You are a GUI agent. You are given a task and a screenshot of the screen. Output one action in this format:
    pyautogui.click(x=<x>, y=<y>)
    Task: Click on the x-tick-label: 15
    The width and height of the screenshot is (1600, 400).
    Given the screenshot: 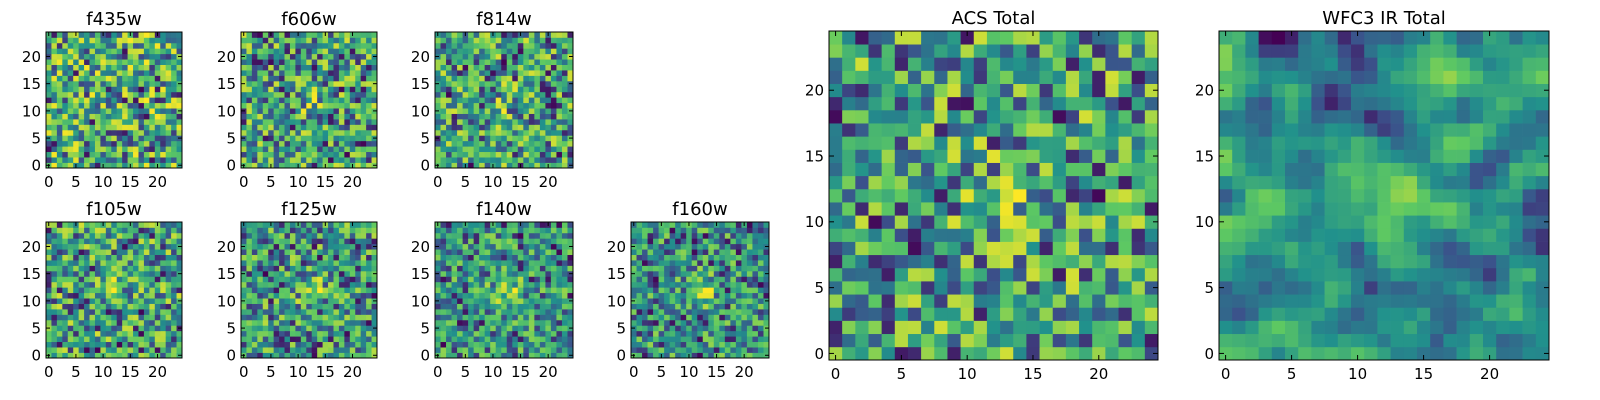 What is the action you would take?
    pyautogui.click(x=130, y=372)
    